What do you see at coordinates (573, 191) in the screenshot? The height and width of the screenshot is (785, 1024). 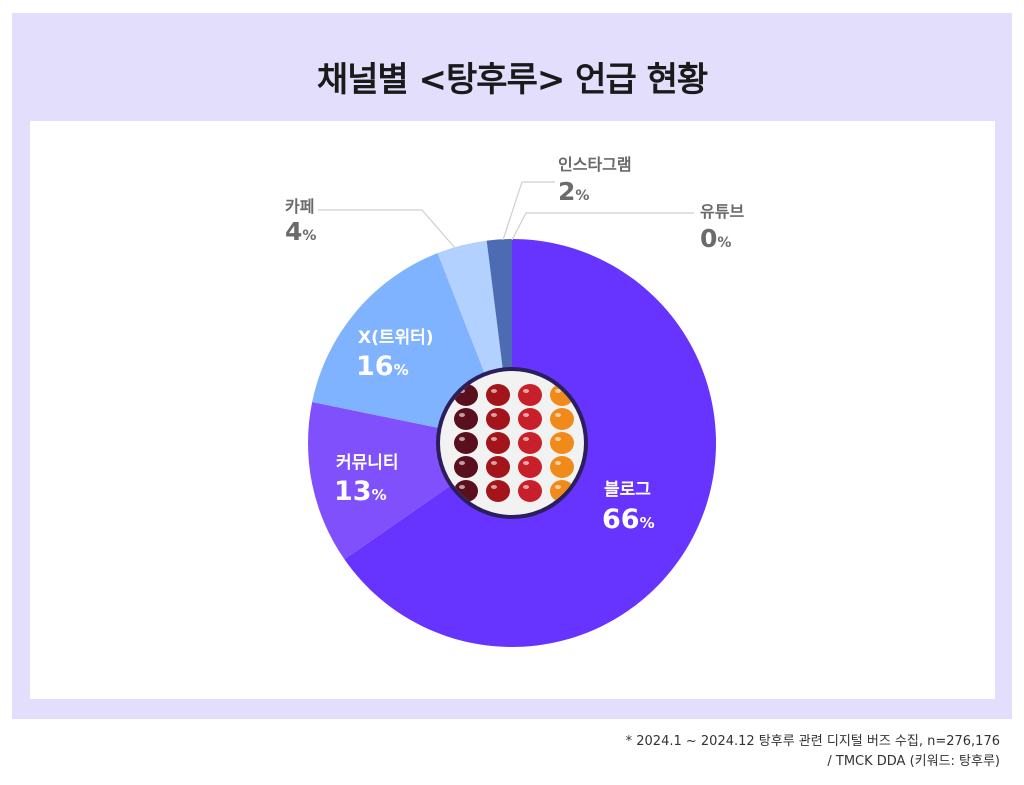 I see `slice-value-label: 2%` at bounding box center [573, 191].